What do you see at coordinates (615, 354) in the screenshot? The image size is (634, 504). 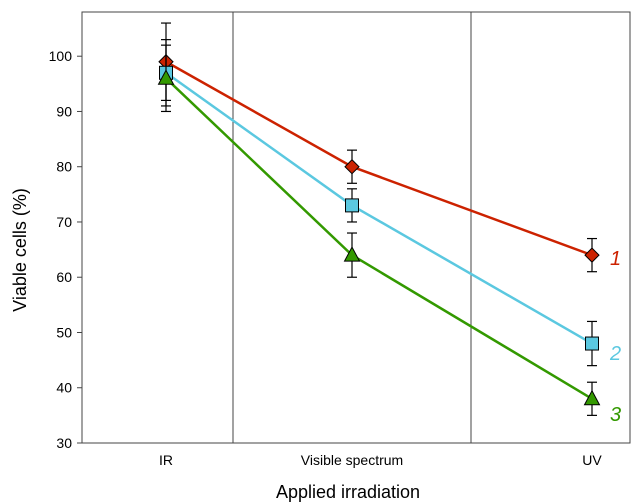 I see `series-label-2: 2` at bounding box center [615, 354].